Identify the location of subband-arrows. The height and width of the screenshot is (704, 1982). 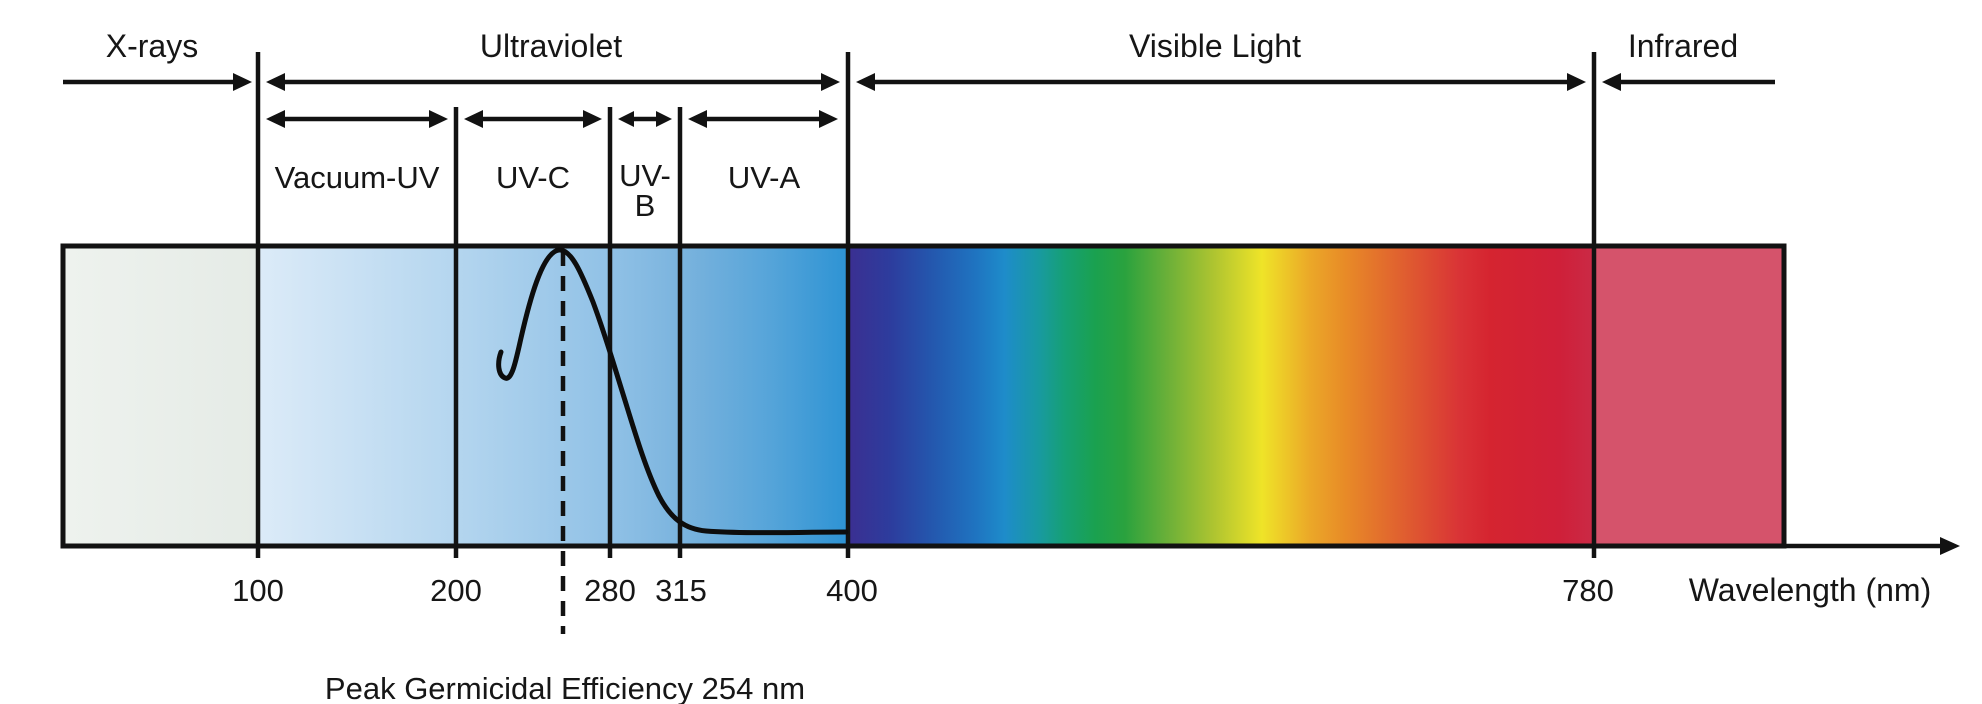
(552, 119).